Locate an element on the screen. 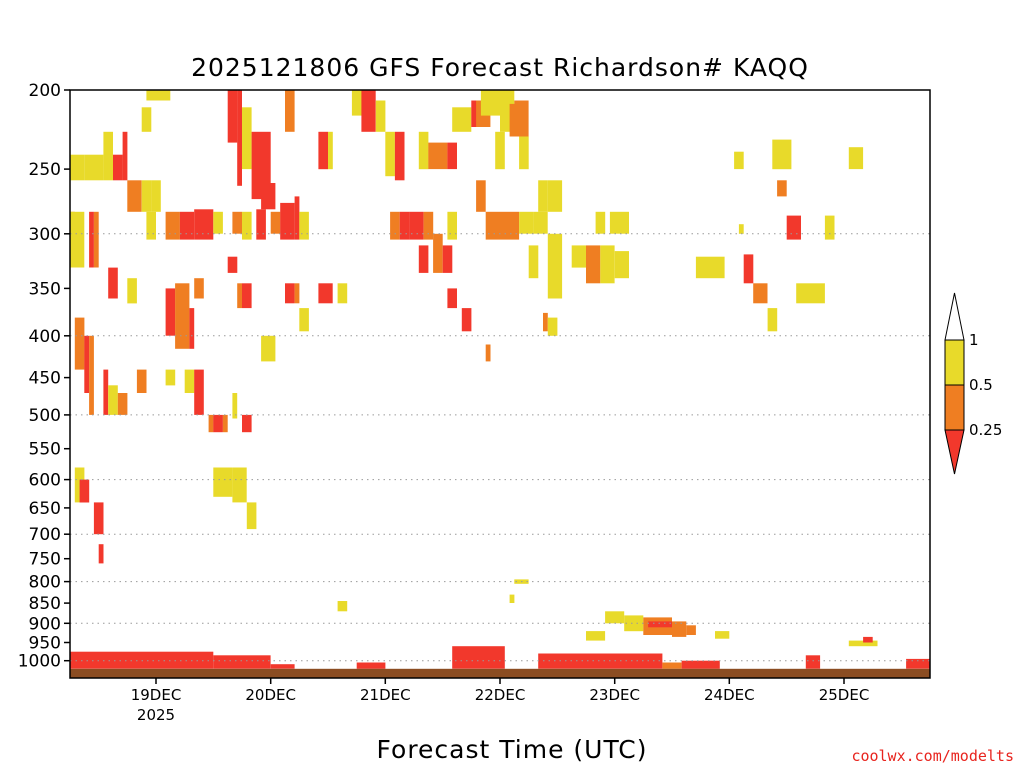 The height and width of the screenshot is (768, 1024). y-tick-label: 1000 is located at coordinates (39, 662).